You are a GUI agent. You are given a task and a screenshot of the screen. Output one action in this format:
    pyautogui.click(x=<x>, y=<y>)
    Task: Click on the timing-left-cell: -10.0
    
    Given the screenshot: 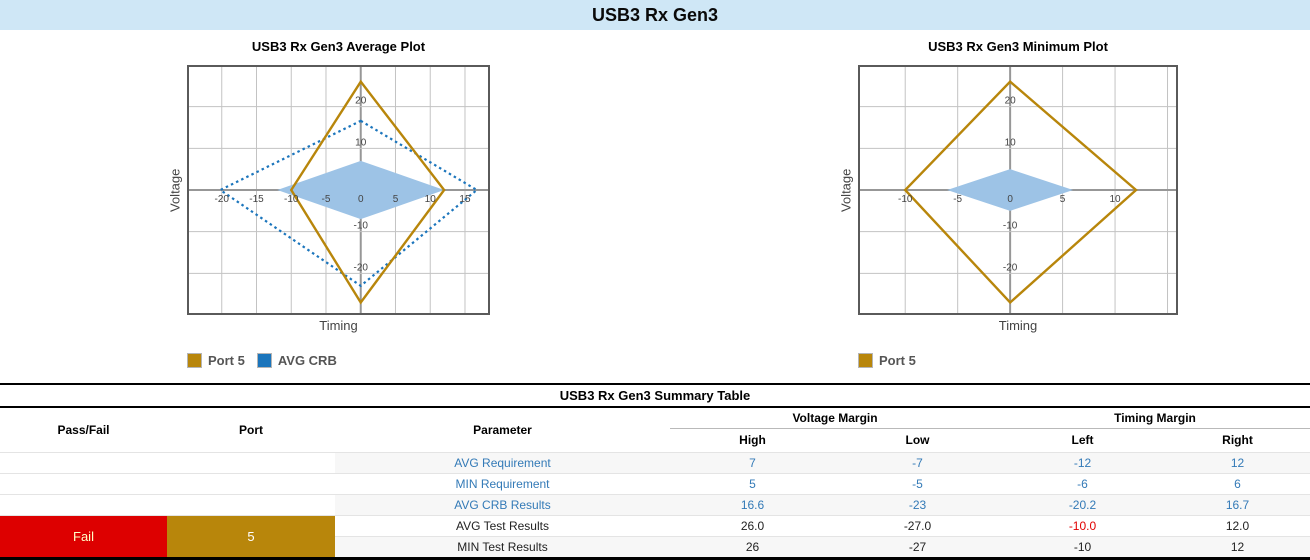 What is the action you would take?
    pyautogui.click(x=1082, y=526)
    